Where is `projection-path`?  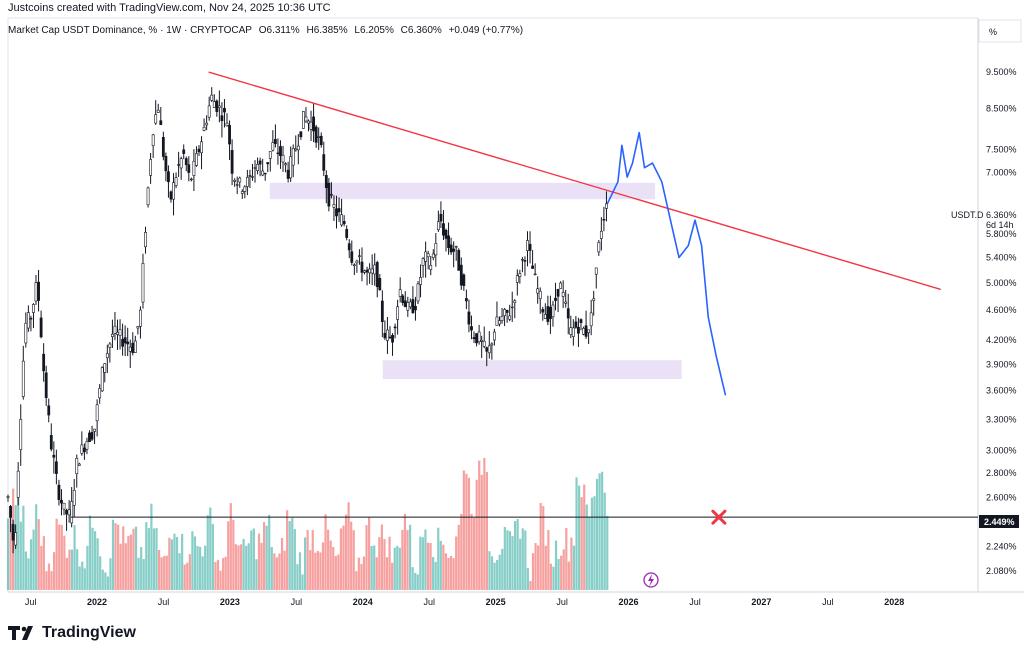
projection-path is located at coordinates (666, 263).